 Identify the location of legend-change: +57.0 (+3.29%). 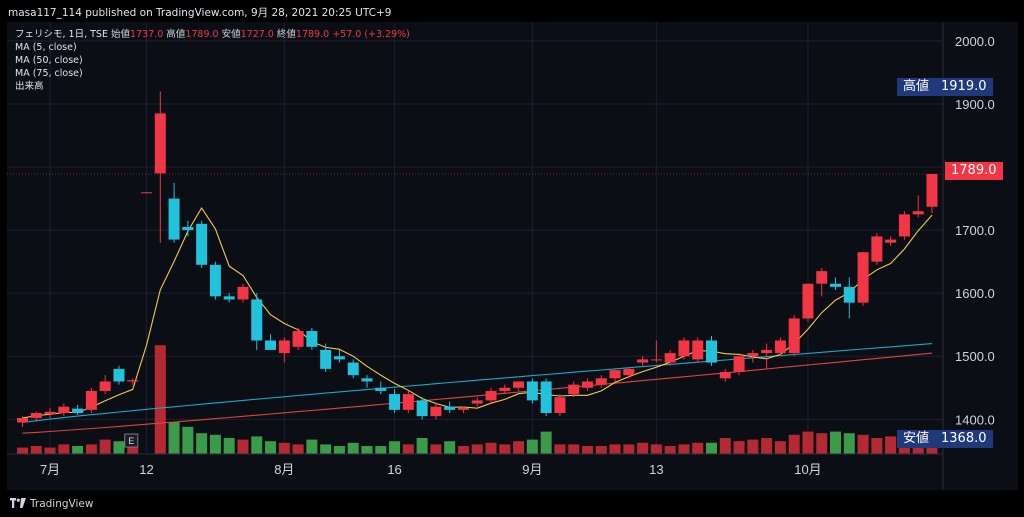
(371, 34).